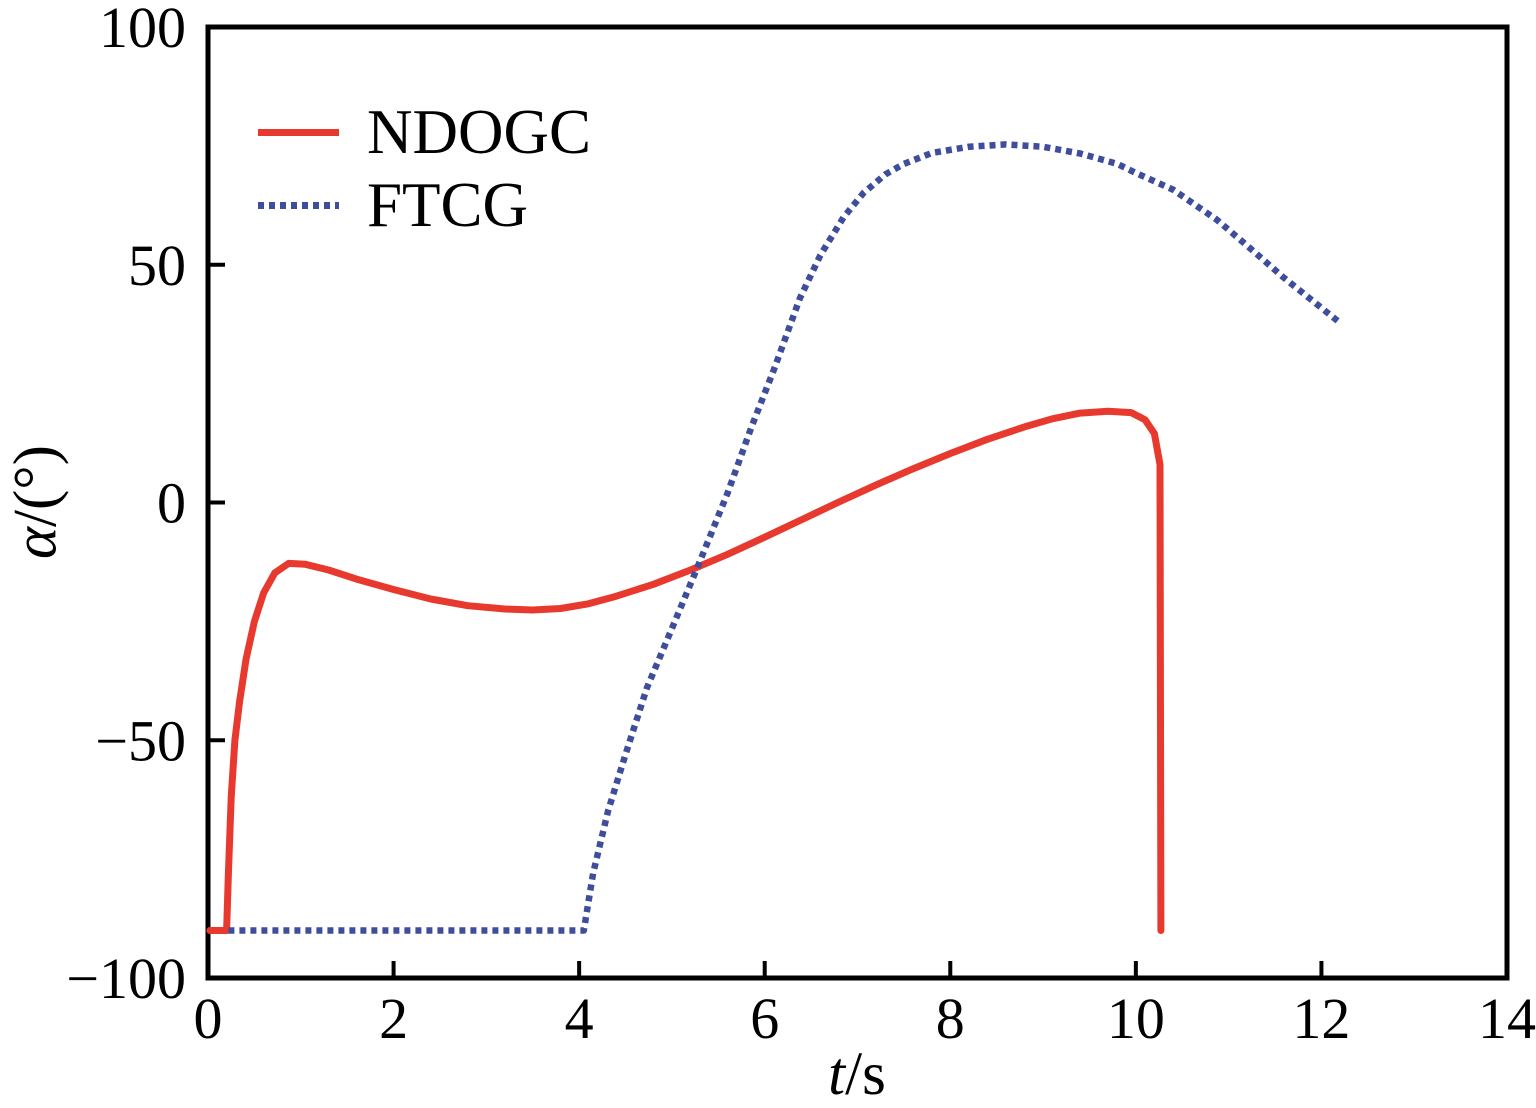 The image size is (1536, 1108). Describe the element at coordinates (479, 132) in the screenshot. I see `legend-label-ndogc: NDOGC` at that location.